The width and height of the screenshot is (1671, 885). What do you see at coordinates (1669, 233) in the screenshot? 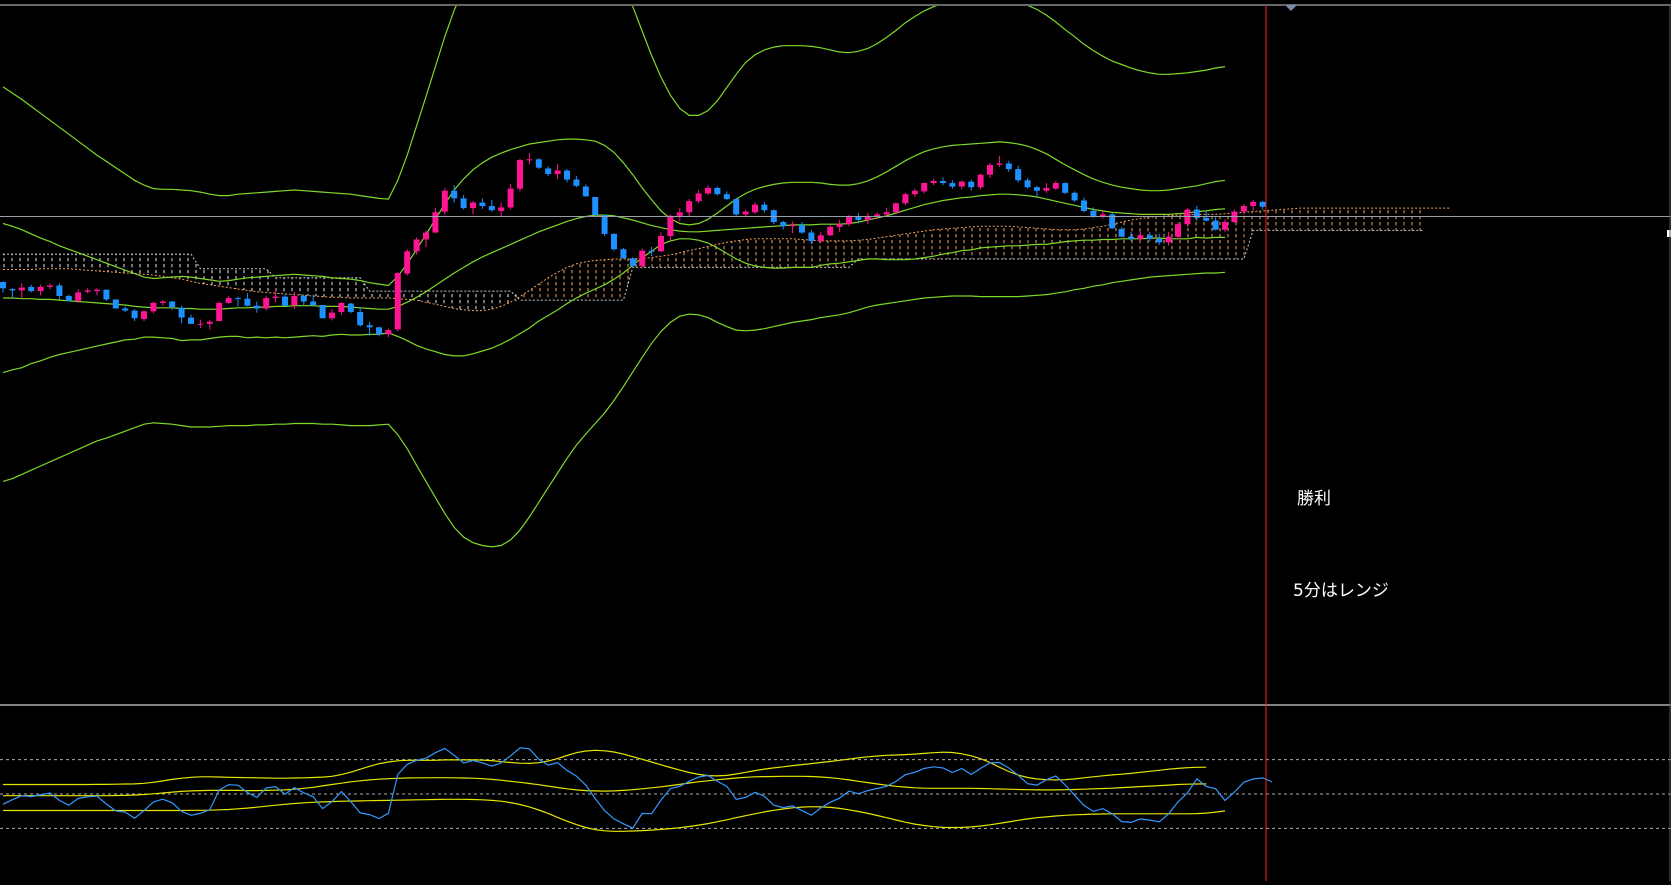
I see `price-line-marker` at bounding box center [1669, 233].